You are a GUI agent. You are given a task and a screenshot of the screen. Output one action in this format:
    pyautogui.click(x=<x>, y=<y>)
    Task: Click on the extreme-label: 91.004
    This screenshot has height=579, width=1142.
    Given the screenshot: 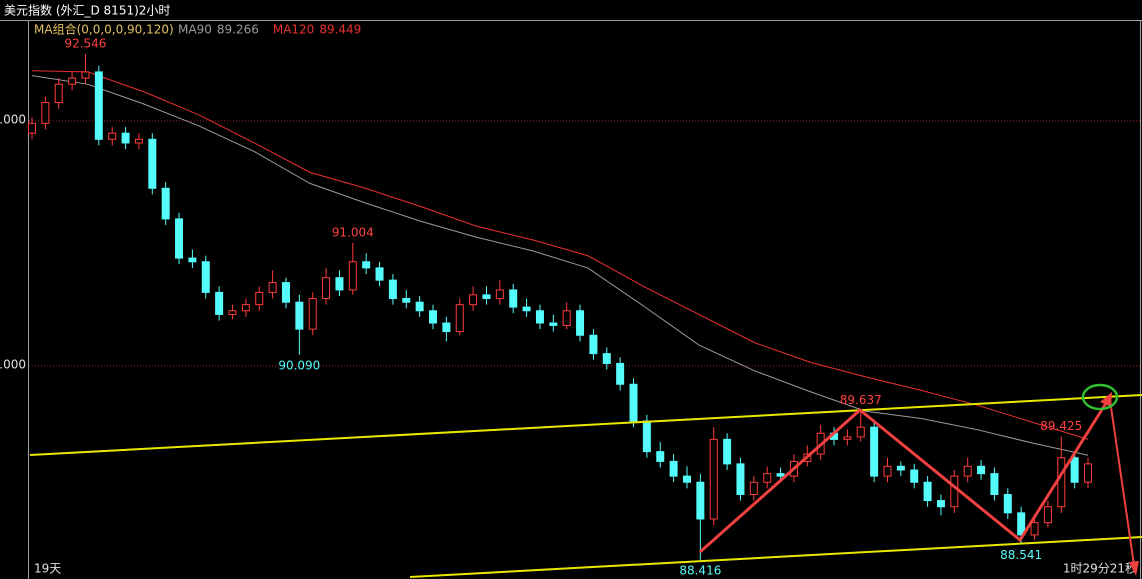 What is the action you would take?
    pyautogui.click(x=353, y=232)
    